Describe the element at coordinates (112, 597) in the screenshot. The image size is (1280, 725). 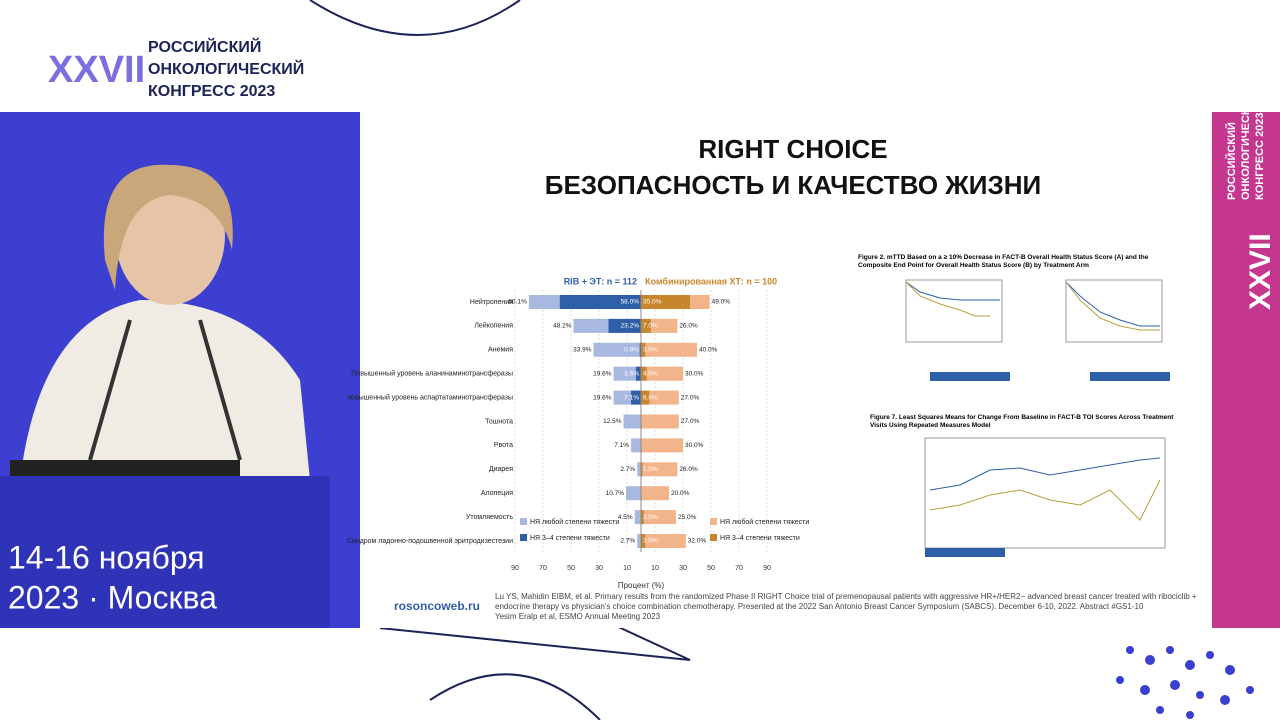
I see `event-place: 2023 · Москва` at that location.